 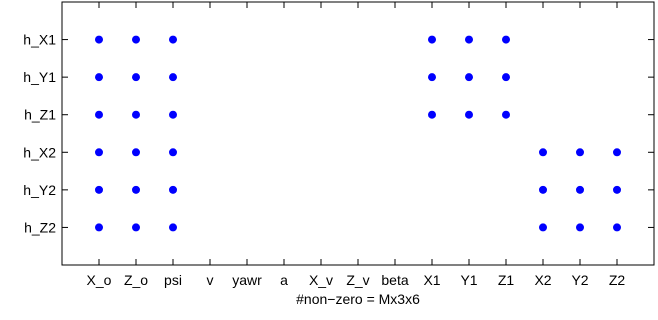 What do you see at coordinates (39, 77) in the screenshot?
I see `y-tick-label: h_Y1` at bounding box center [39, 77].